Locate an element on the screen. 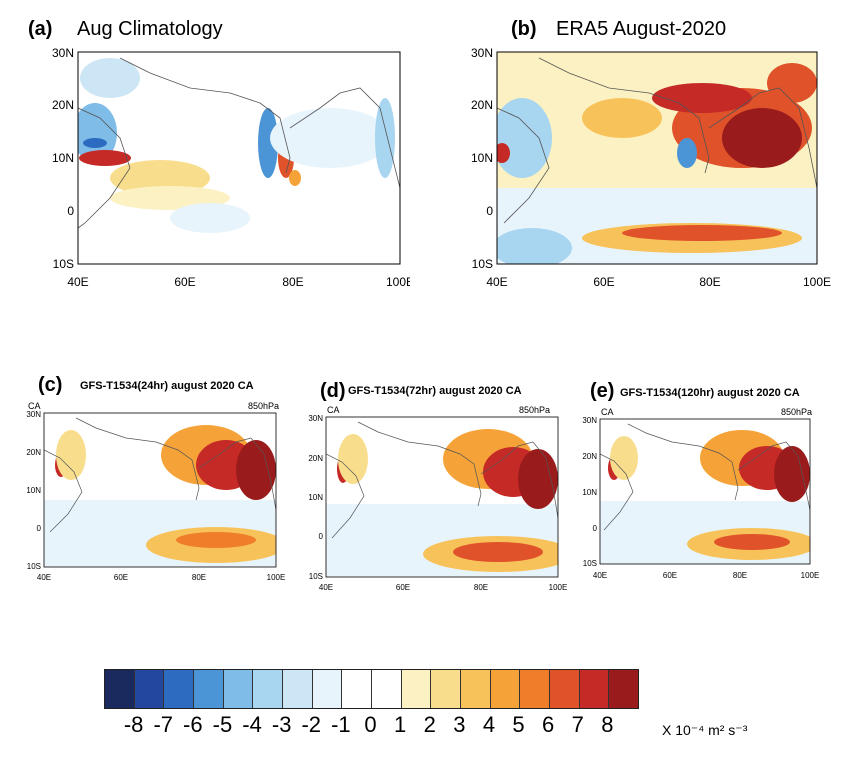  colorbar-tick-label: 5 is located at coordinates (518, 724).